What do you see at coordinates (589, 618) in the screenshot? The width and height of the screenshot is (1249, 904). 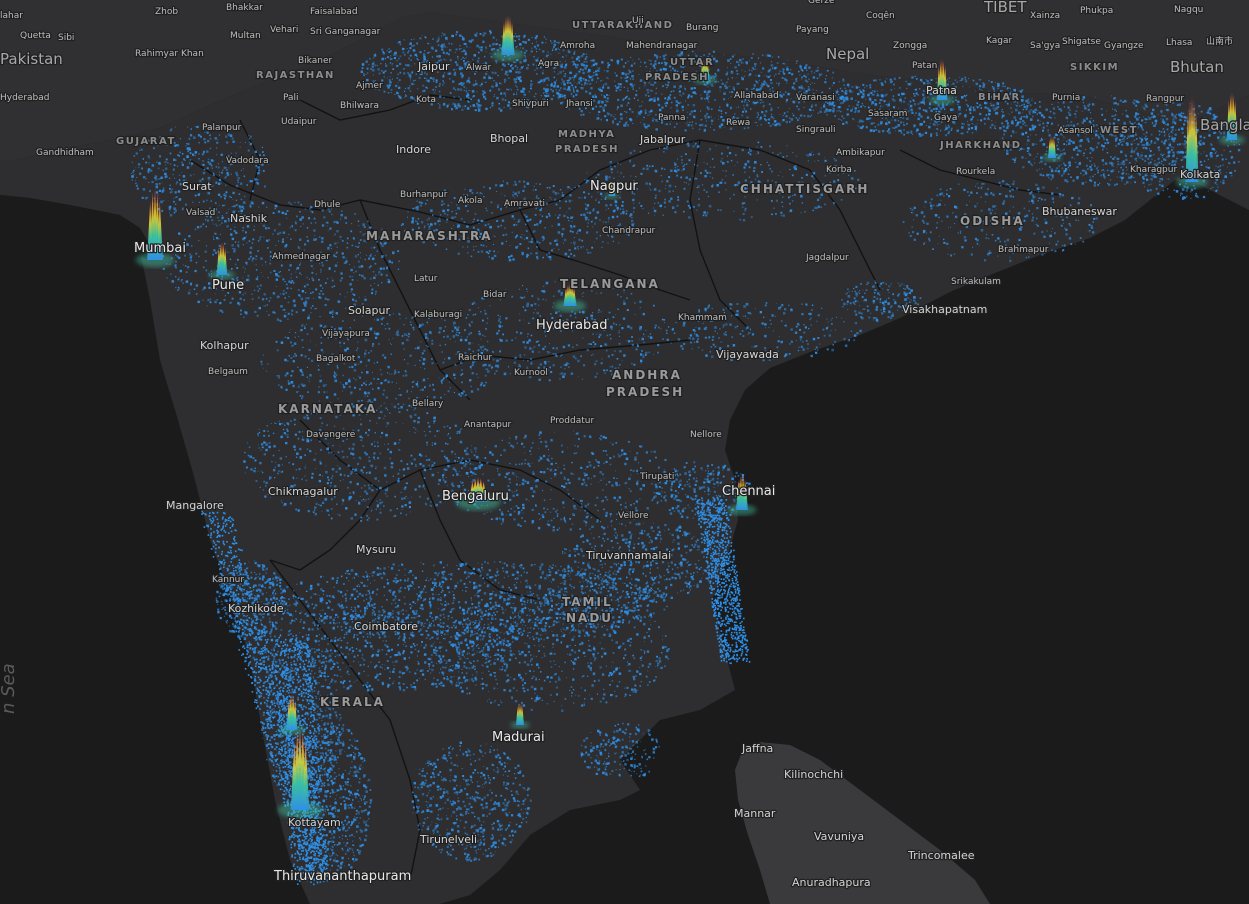 I see `state-label-tamil-2: NADU` at bounding box center [589, 618].